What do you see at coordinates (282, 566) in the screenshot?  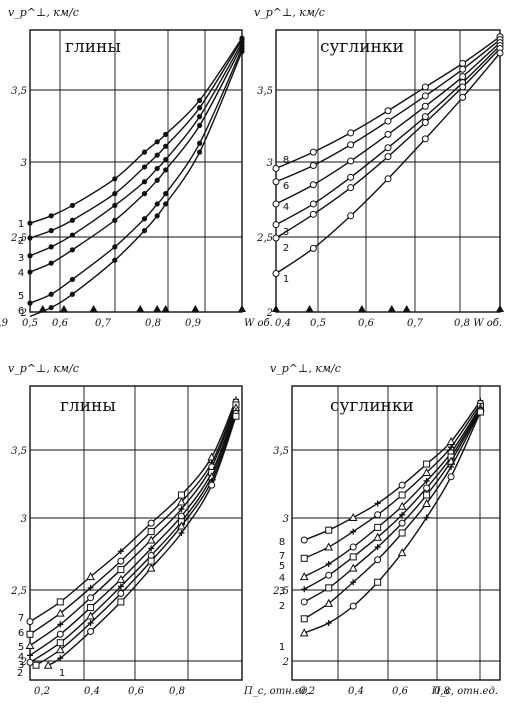 I see `curve-label: 5` at bounding box center [282, 566].